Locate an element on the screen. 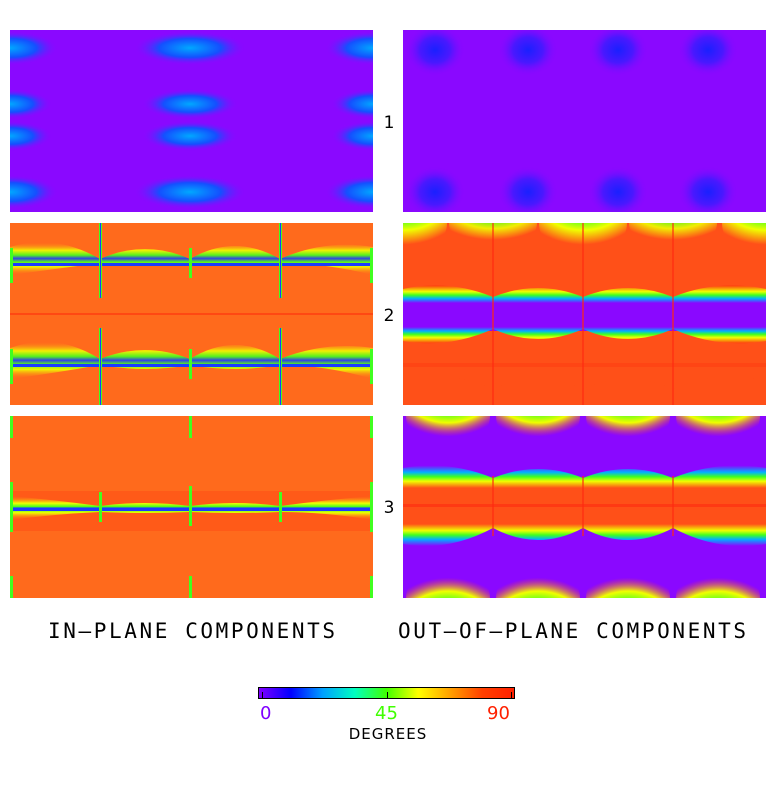 This screenshot has width=776, height=789. colorbar is located at coordinates (386, 693).